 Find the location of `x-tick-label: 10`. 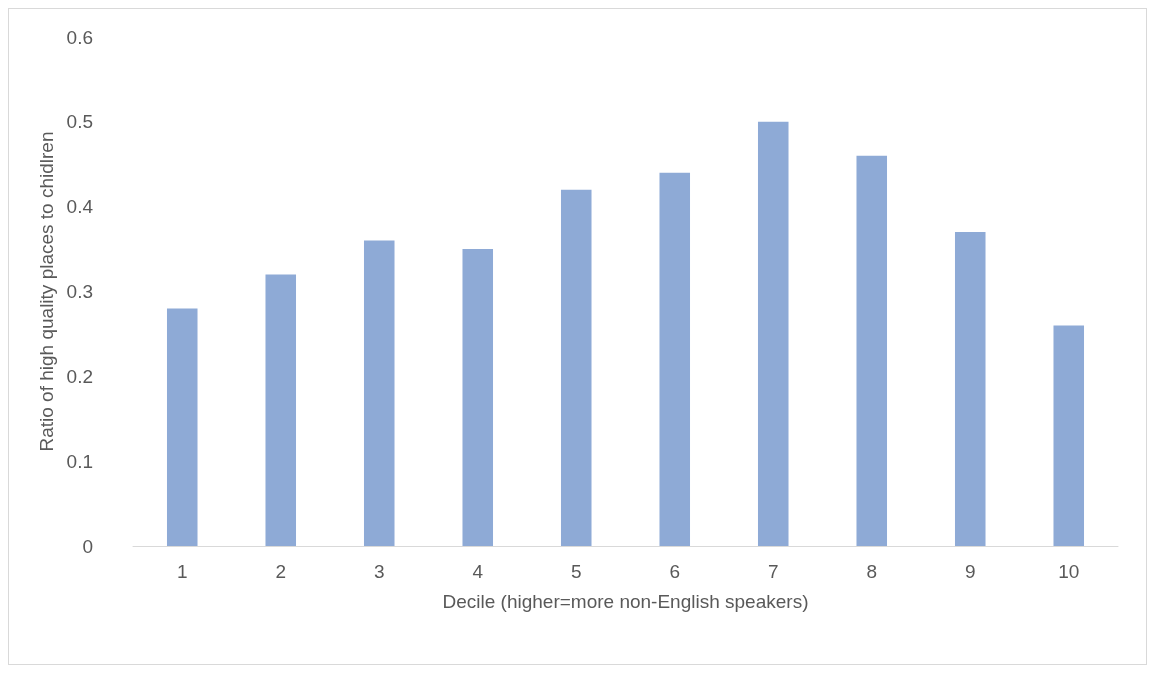

x-tick-label: 10 is located at coordinates (1069, 571).